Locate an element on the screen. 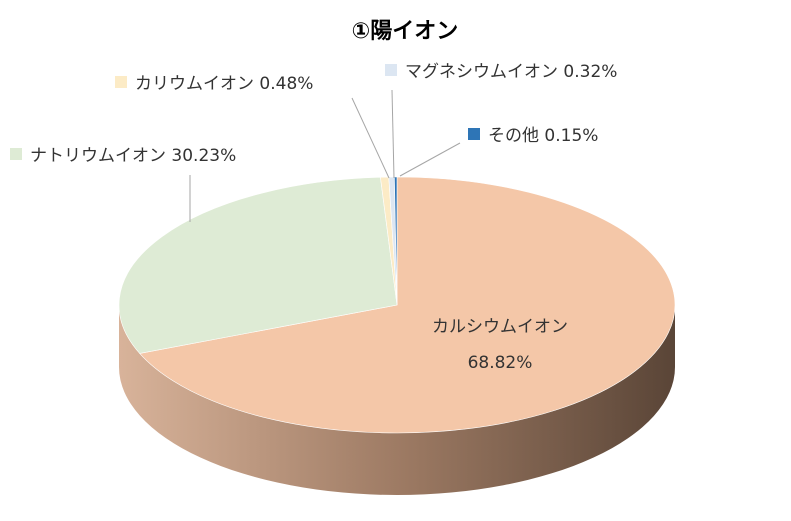  data-label-2: カリウムイオン 0.48% is located at coordinates (214, 84).